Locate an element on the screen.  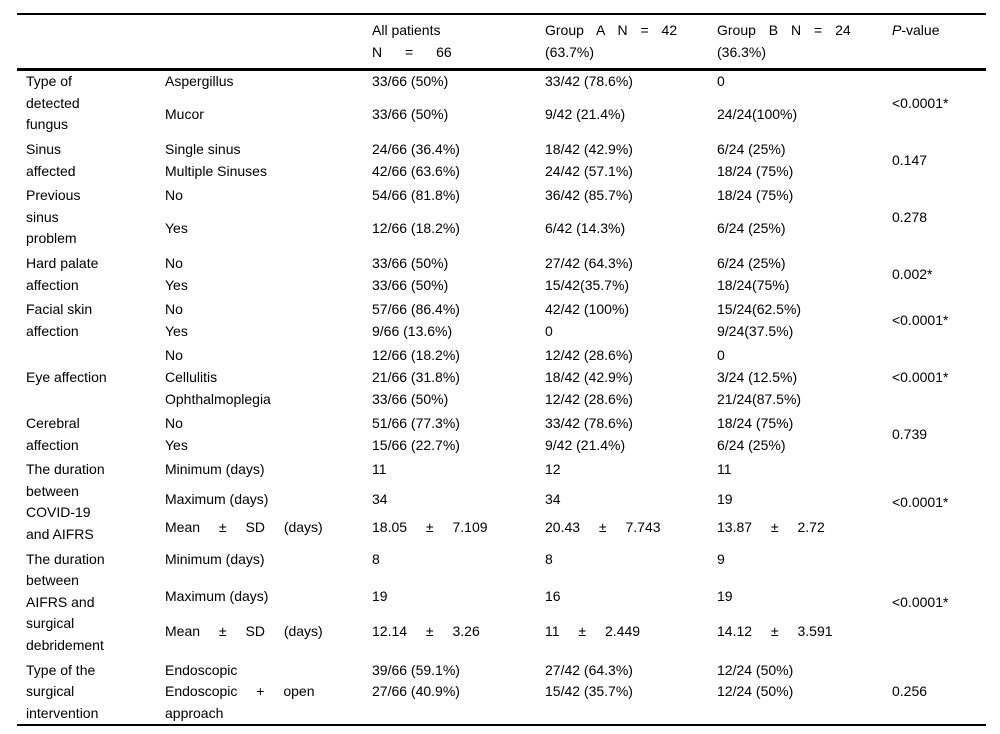
group-a-value: 36/42 (85.7%) is located at coordinates (589, 195).